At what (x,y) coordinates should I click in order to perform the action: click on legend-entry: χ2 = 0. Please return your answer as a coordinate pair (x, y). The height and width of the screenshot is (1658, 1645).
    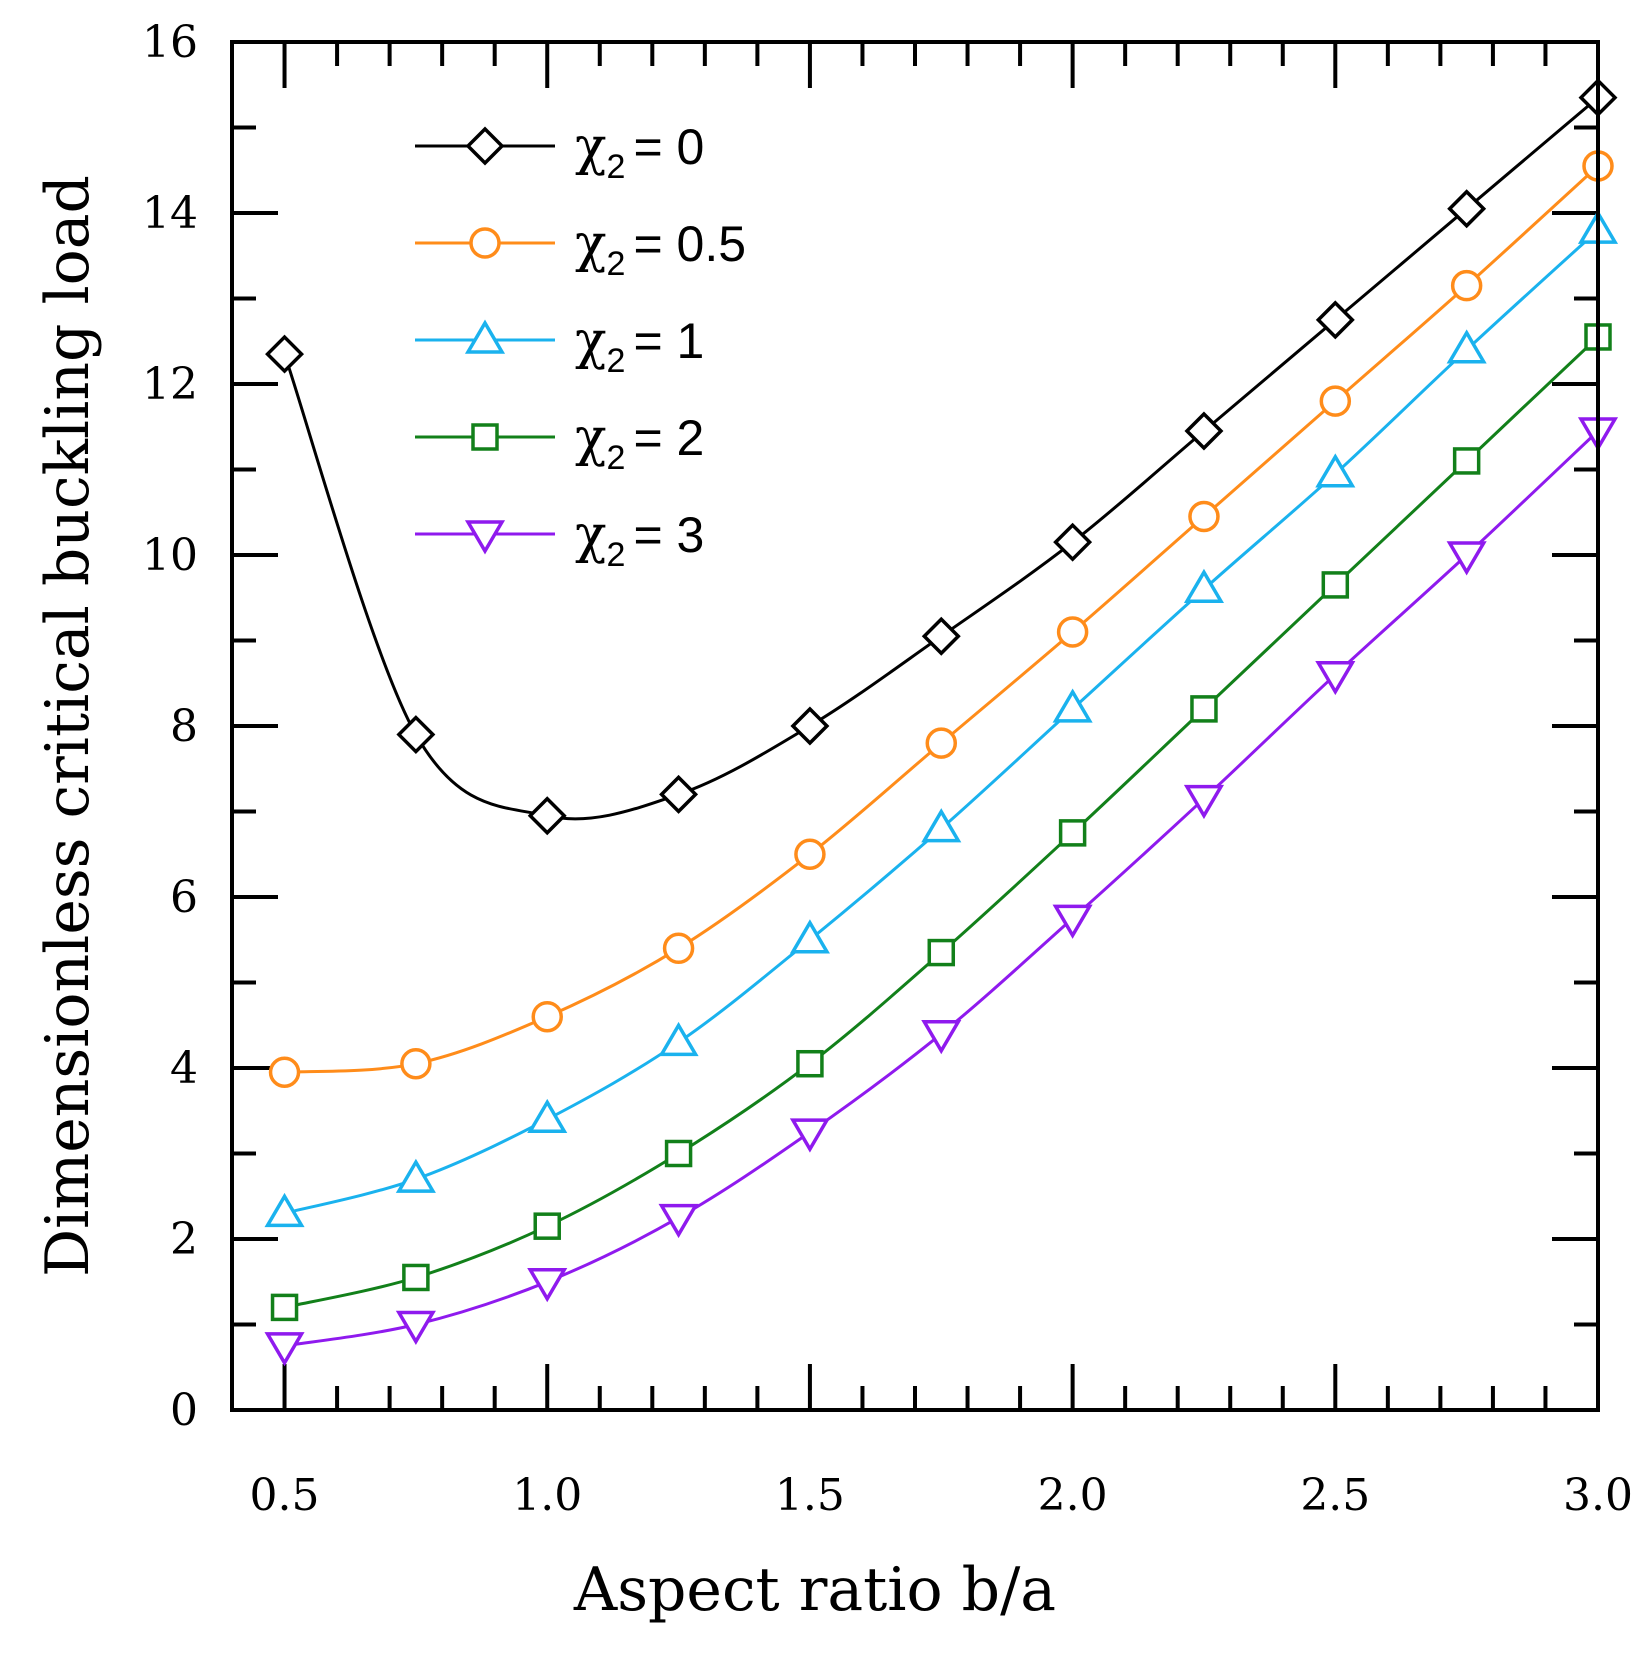
    Looking at the image, I should click on (559, 151).